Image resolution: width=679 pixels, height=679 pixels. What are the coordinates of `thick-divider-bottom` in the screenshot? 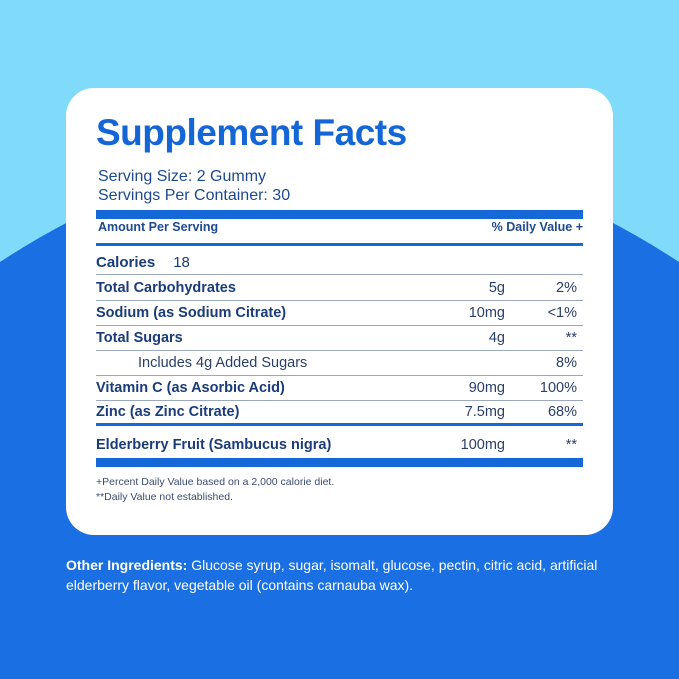 It's located at (339, 462).